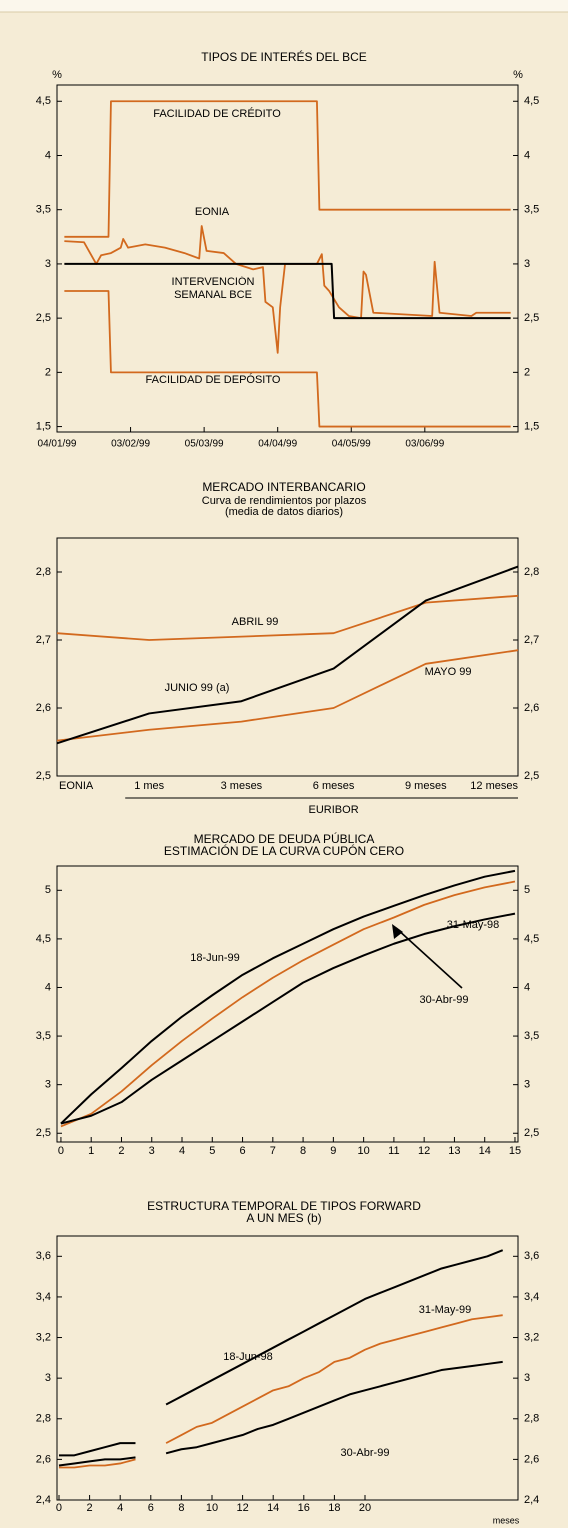 This screenshot has width=568, height=1528. I want to click on x-tick-label: 11, so click(393, 1151).